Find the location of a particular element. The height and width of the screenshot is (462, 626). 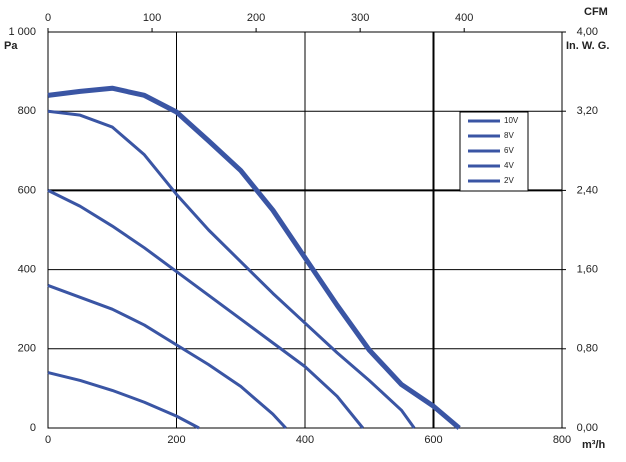

y-tick-label: 0 is located at coordinates (33, 428).